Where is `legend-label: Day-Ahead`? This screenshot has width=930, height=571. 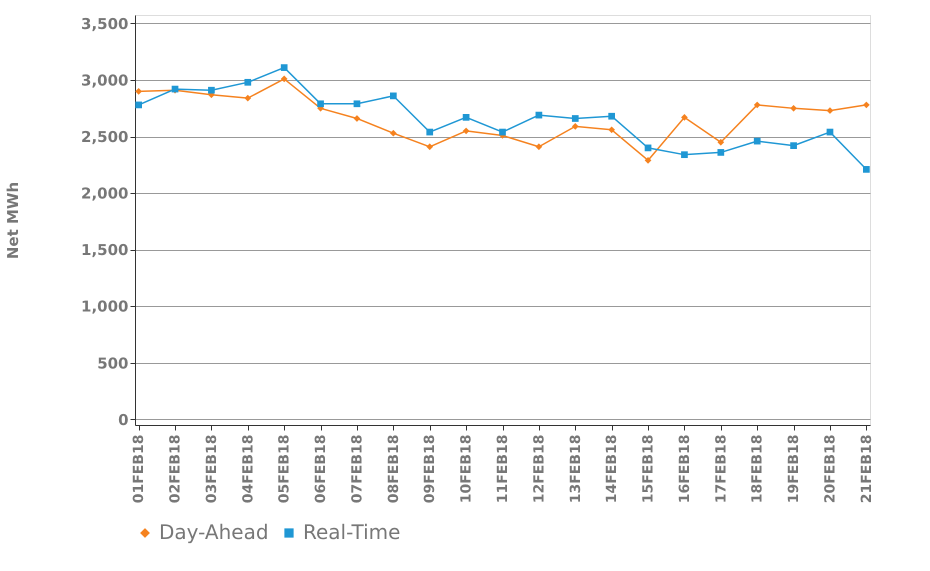 legend-label: Day-Ahead is located at coordinates (214, 532).